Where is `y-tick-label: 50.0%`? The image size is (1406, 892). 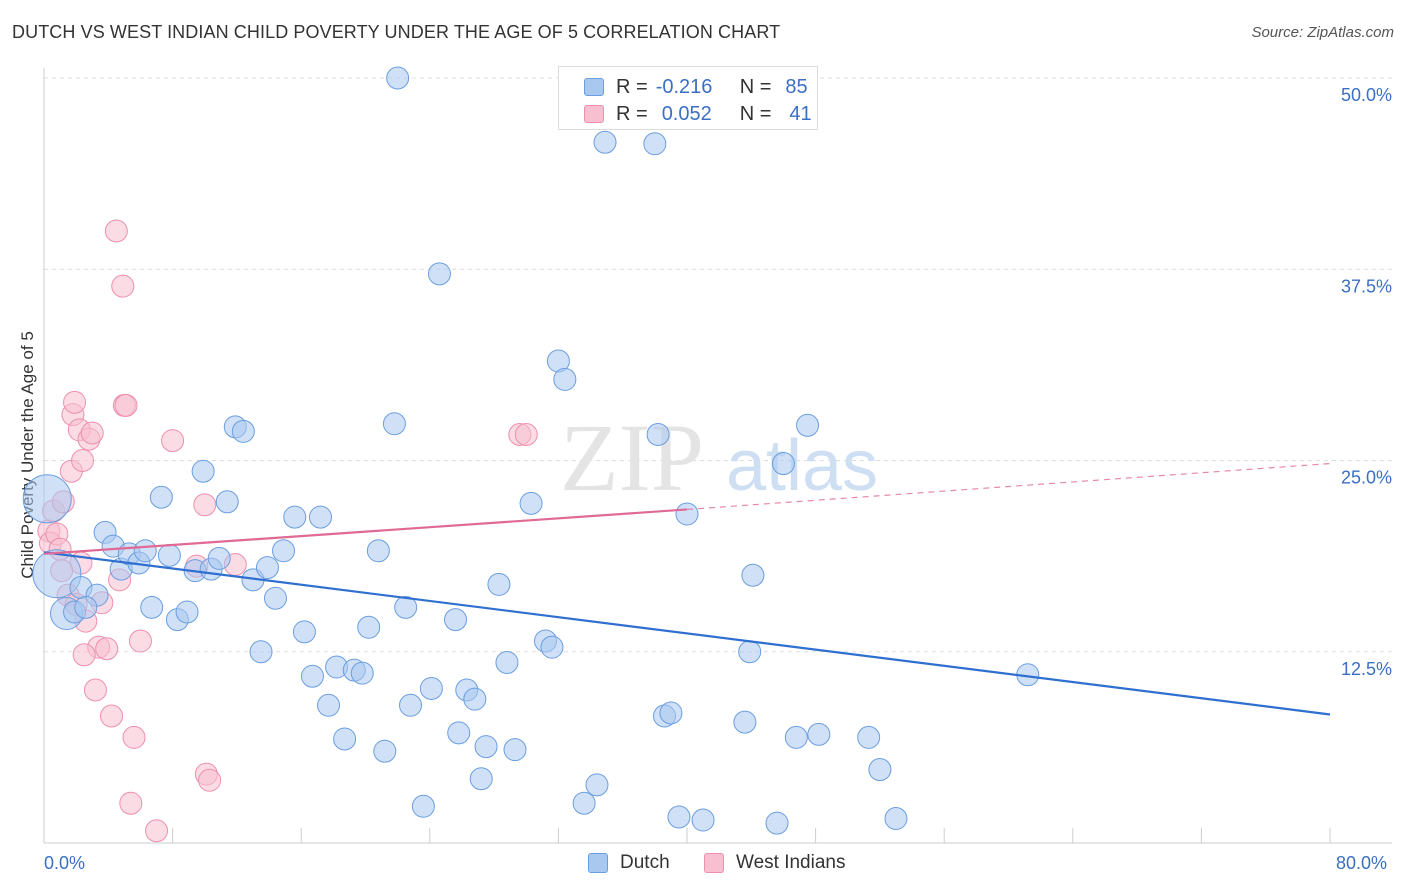 y-tick-label: 50.0% is located at coordinates (1366, 95).